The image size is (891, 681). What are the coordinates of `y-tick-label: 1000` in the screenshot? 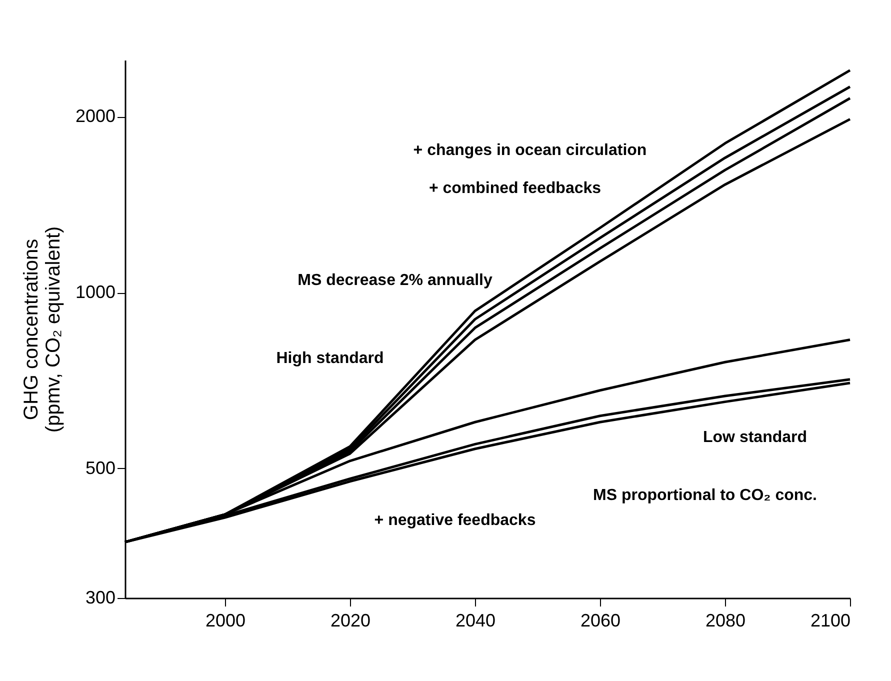 It's located at (95, 292).